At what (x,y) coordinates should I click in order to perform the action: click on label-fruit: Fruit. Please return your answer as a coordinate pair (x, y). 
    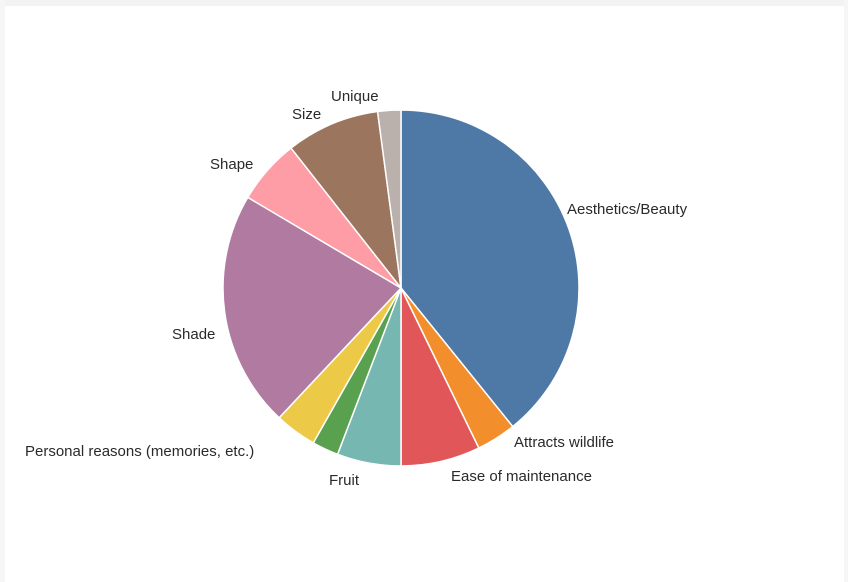
    Looking at the image, I should click on (344, 480).